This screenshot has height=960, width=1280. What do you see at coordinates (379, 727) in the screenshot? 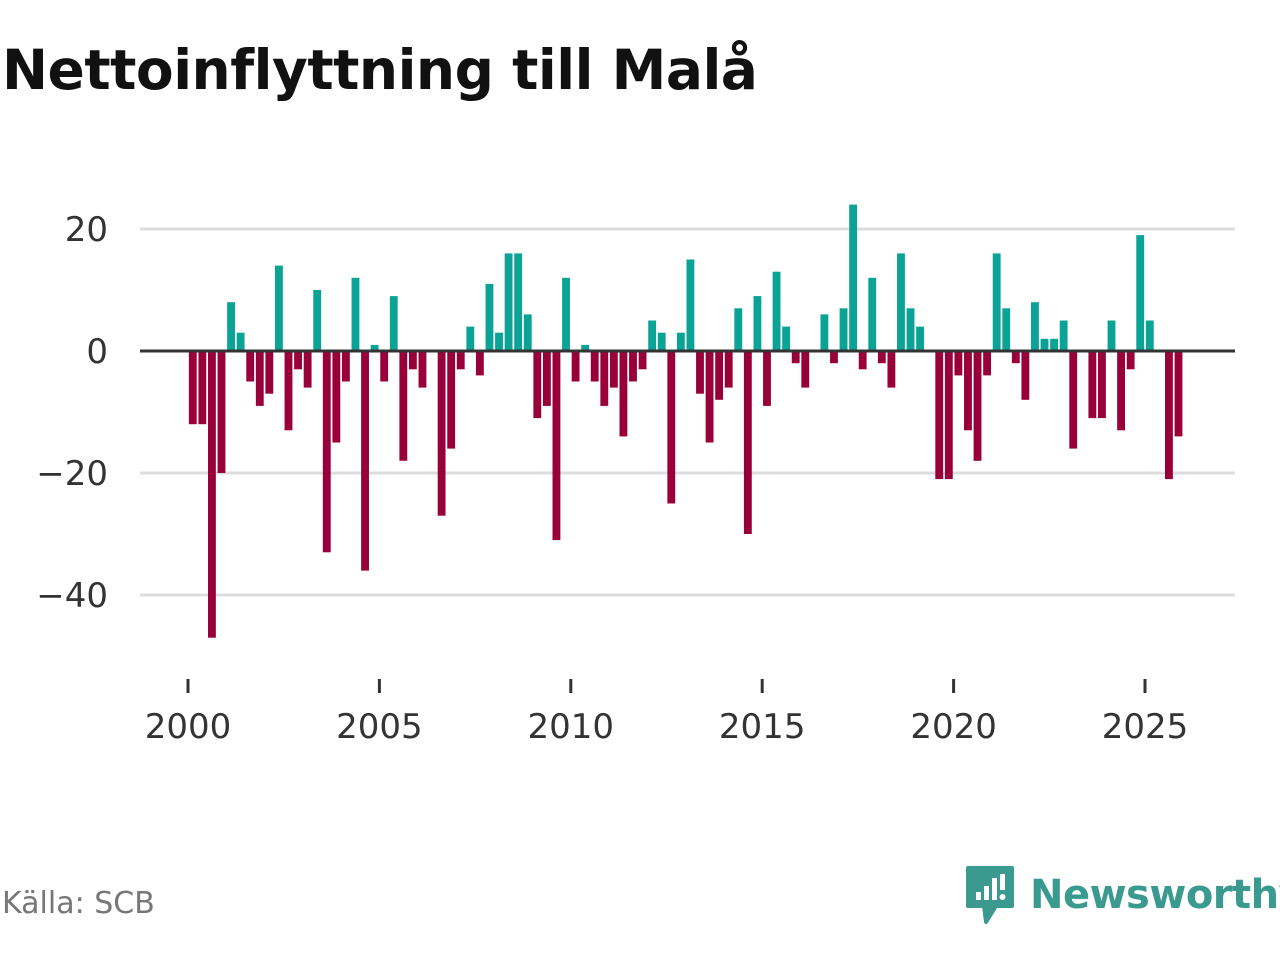
I see `x-tick-label: 2005` at bounding box center [379, 727].